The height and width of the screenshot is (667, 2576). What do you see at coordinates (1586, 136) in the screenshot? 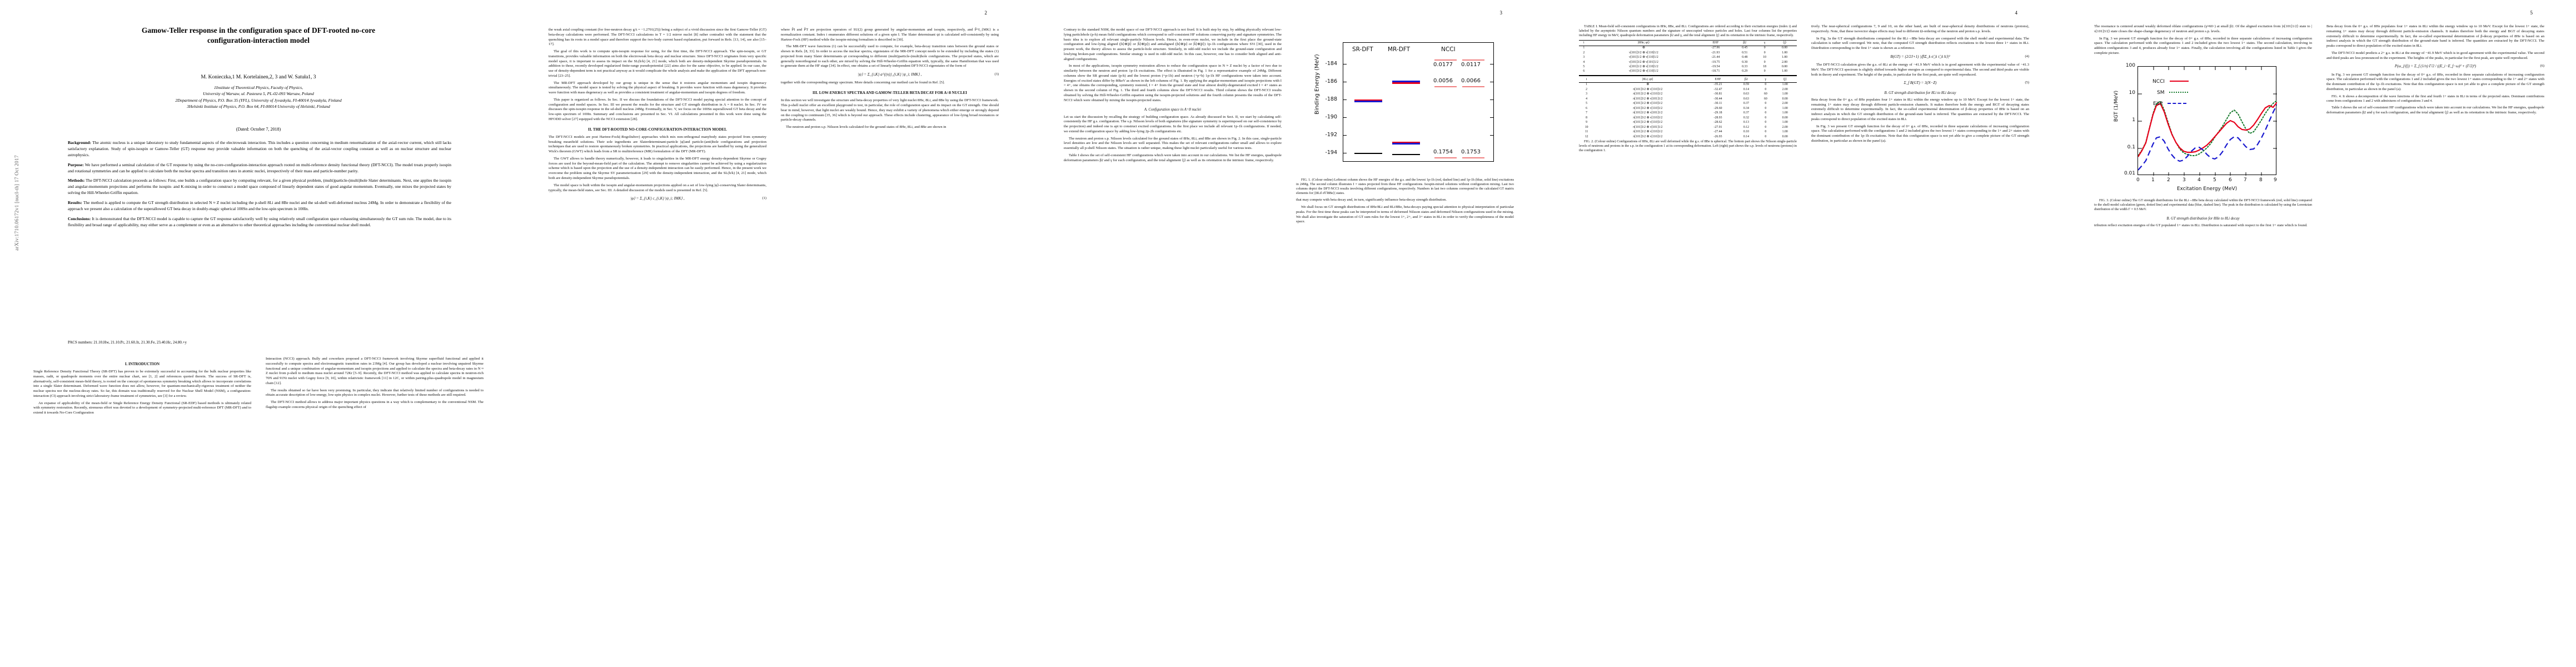
I see `cell: 12` at bounding box center [1586, 136].